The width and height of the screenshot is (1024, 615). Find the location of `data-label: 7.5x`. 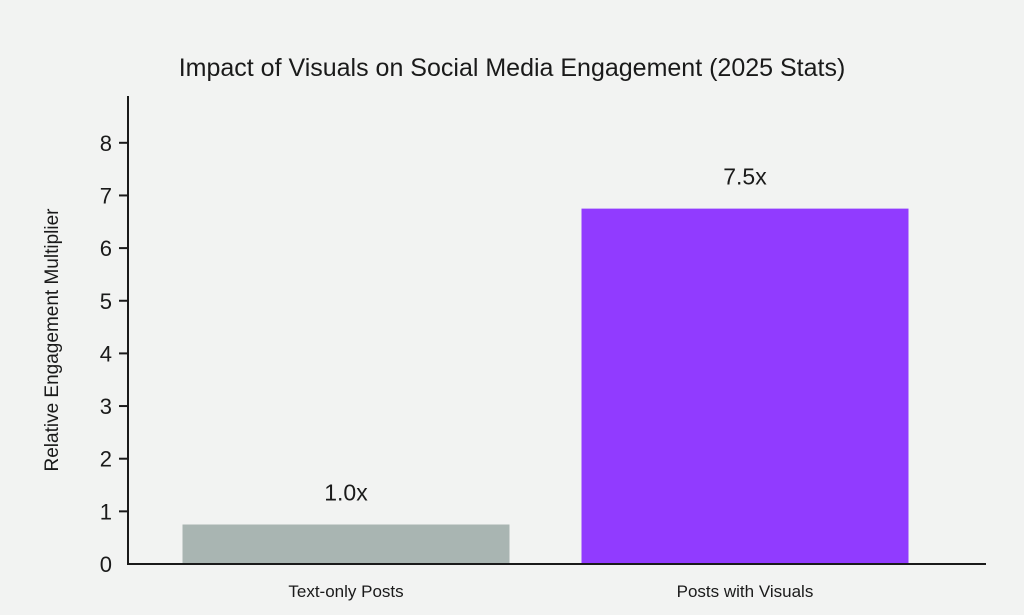

data-label: 7.5x is located at coordinates (745, 177).